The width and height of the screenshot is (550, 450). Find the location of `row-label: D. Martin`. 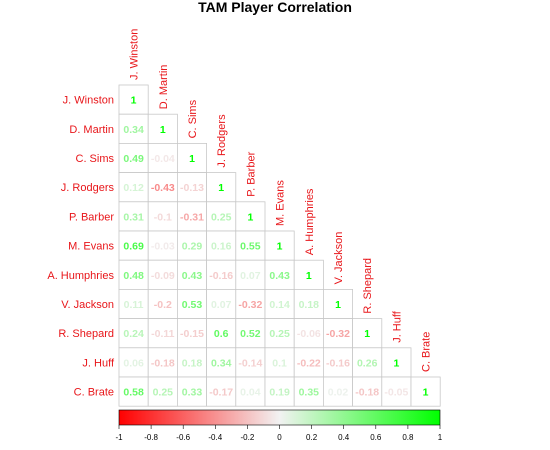

row-label: D. Martin is located at coordinates (91, 130).